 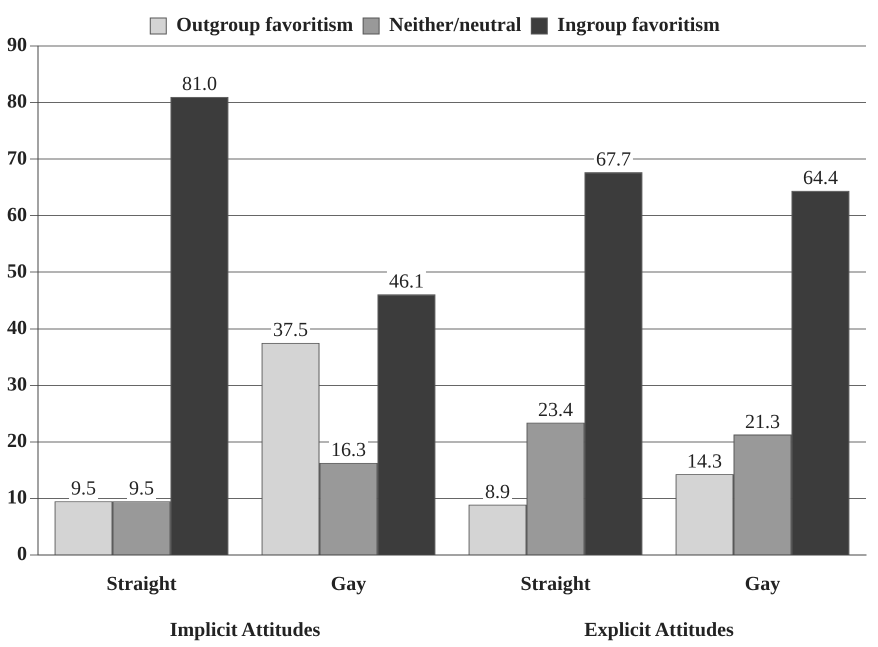 I want to click on data-label: 67.7, so click(x=613, y=159).